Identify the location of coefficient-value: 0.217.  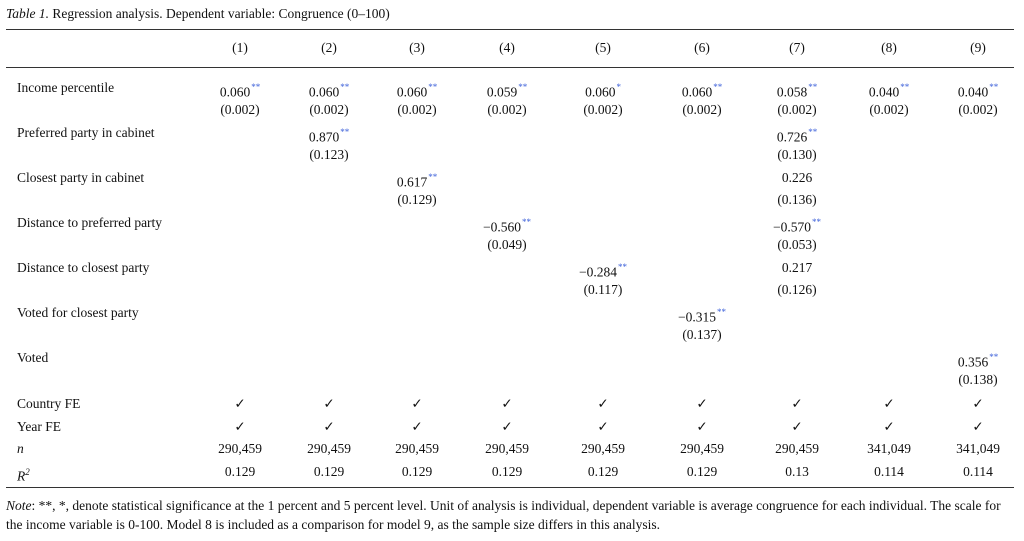
(797, 267).